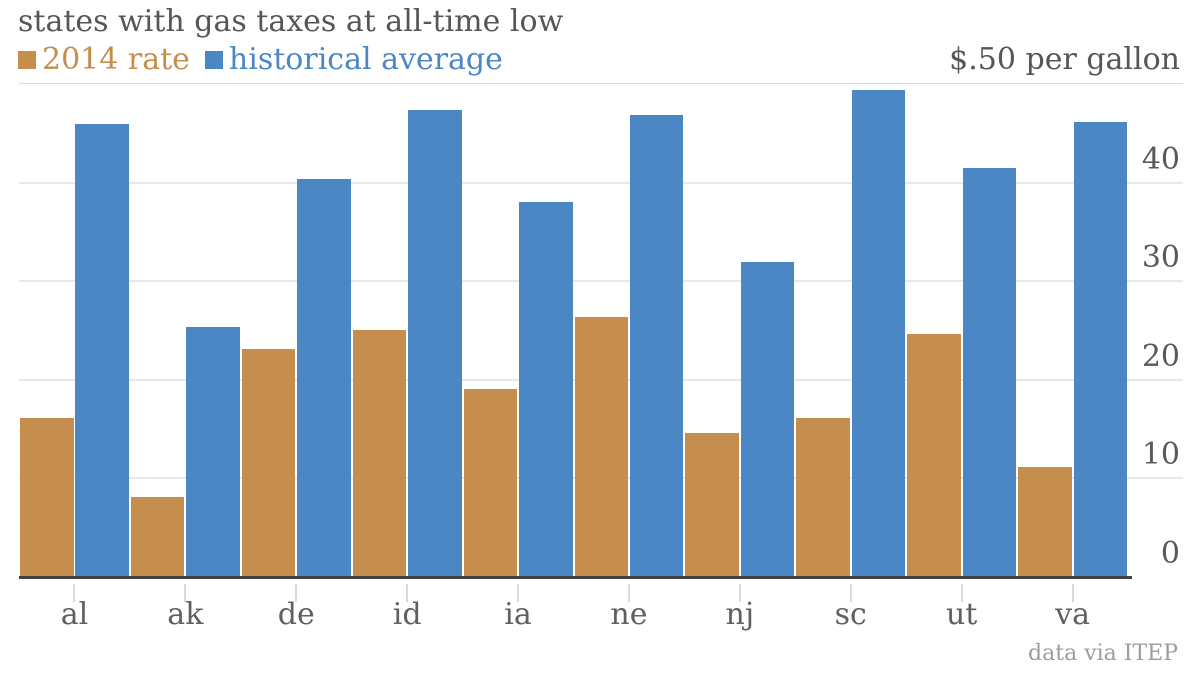  Describe the element at coordinates (102, 350) in the screenshot. I see `bar-historical-average-al` at that location.